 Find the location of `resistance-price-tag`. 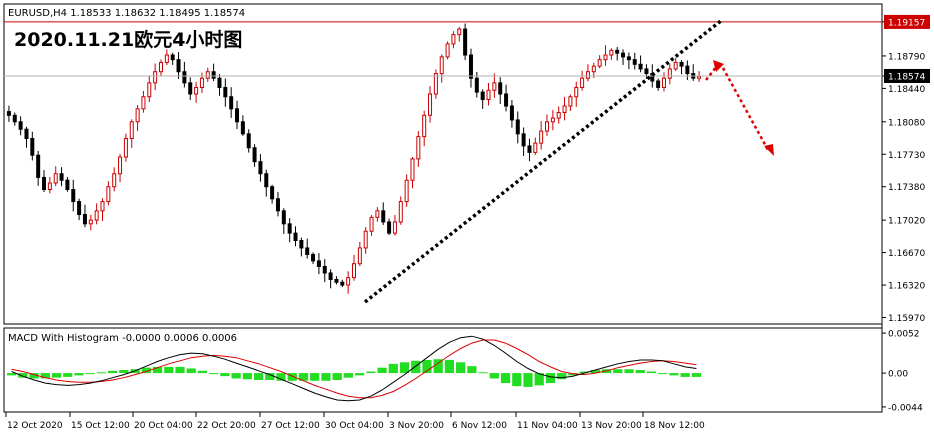

resistance-price-tag is located at coordinates (907, 21).